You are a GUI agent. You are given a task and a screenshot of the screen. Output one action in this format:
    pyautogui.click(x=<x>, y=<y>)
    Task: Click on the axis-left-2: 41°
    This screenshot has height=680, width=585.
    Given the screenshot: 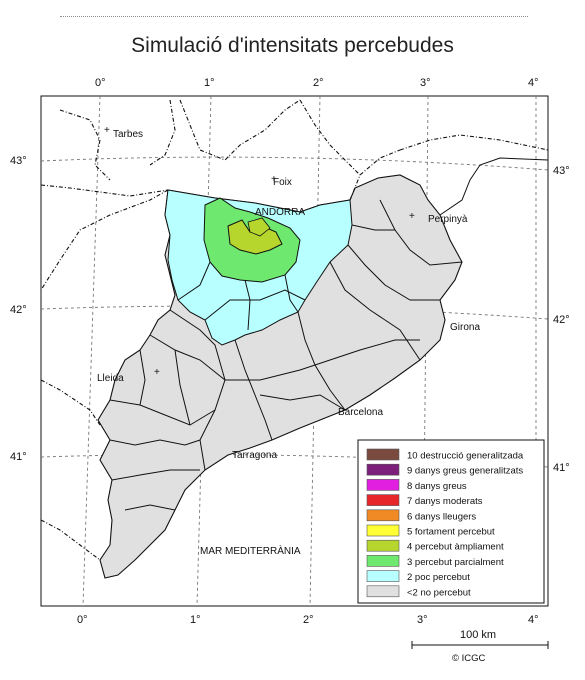 What is the action you would take?
    pyautogui.click(x=18, y=457)
    